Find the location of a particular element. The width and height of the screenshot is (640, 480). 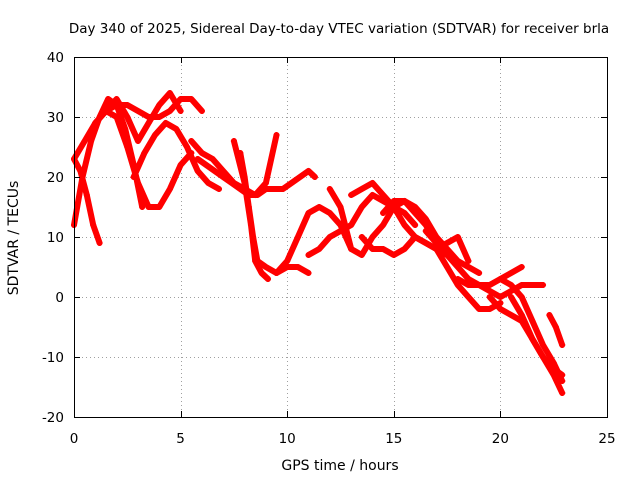

x-tick-label: 15 is located at coordinates (393, 439).